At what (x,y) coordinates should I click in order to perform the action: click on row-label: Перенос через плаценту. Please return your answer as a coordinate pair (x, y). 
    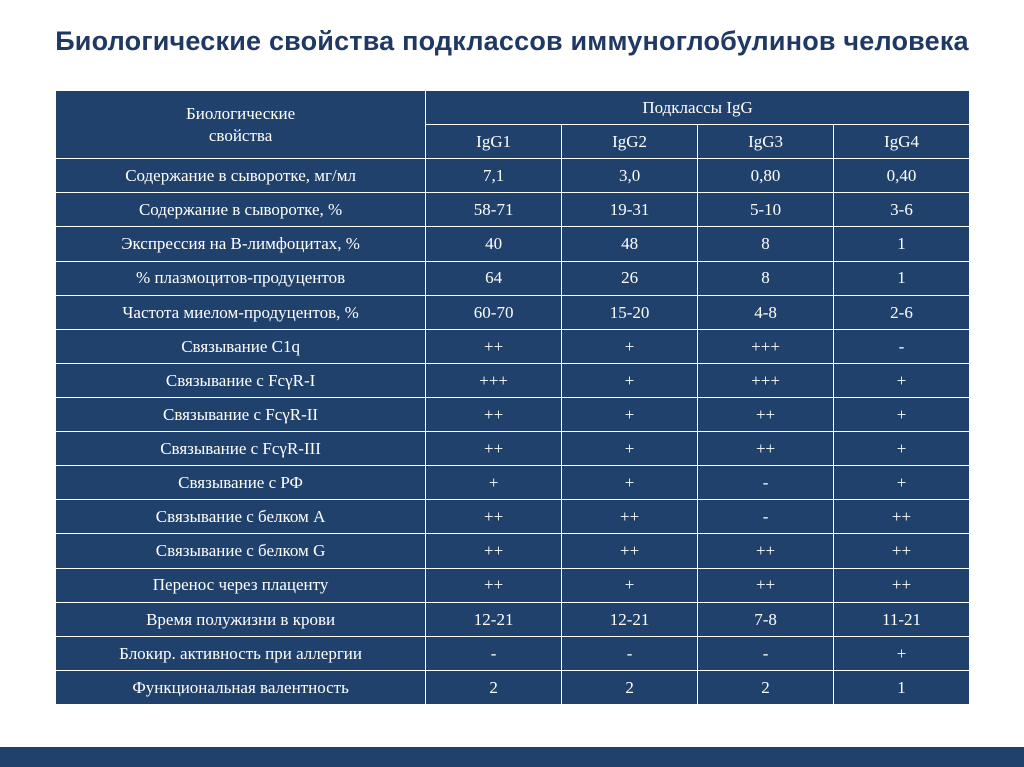
    Looking at the image, I should click on (240, 585).